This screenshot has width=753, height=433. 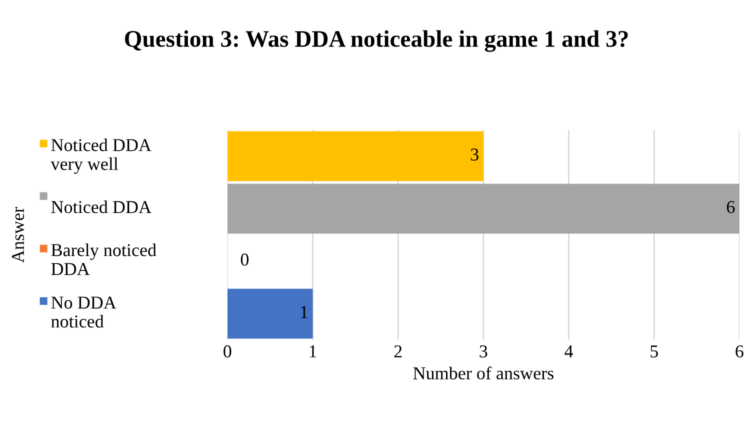 What do you see at coordinates (18, 234) in the screenshot?
I see `y-axis-title: Answer` at bounding box center [18, 234].